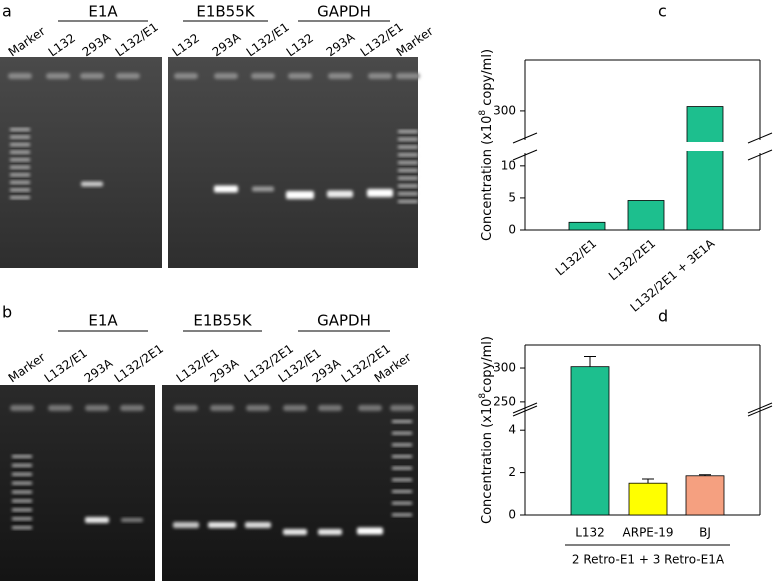  I want to click on y-tick-label: 5, so click(512, 197).